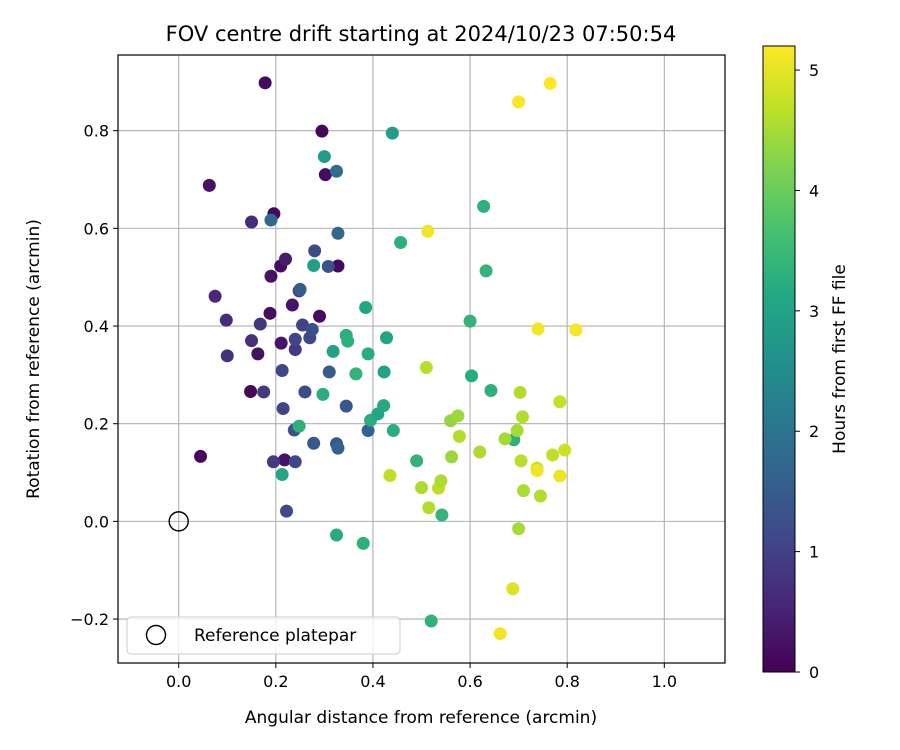 The height and width of the screenshot is (750, 900). I want to click on x-tick-label: 1.0, so click(664, 681).